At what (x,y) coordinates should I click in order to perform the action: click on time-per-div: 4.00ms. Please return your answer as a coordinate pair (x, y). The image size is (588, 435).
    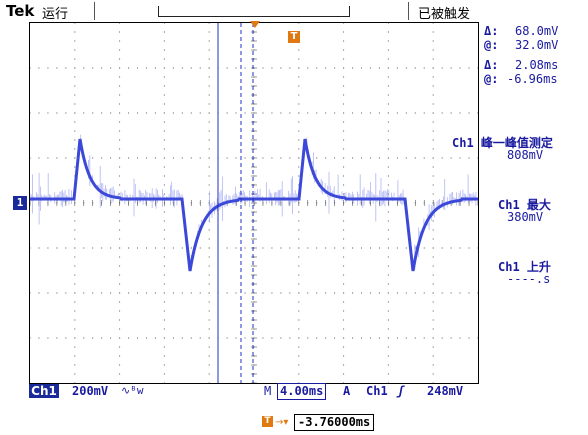
    Looking at the image, I should click on (302, 391).